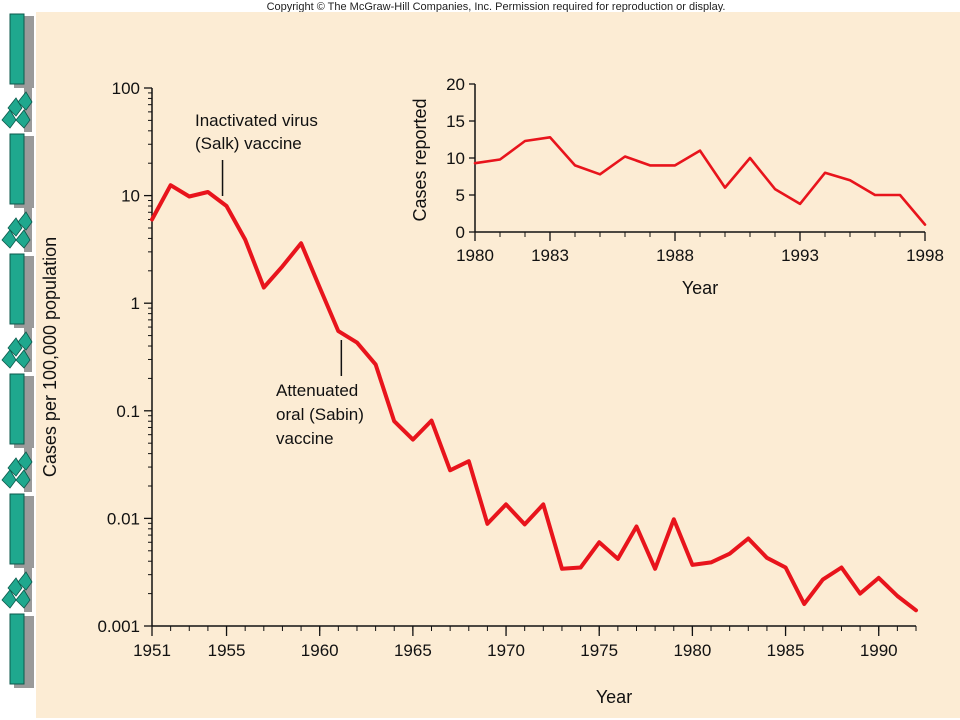 Image resolution: width=960 pixels, height=720 pixels. What do you see at coordinates (320, 414) in the screenshot?
I see `sabin-annotation-text: oral (Sabin)` at bounding box center [320, 414].